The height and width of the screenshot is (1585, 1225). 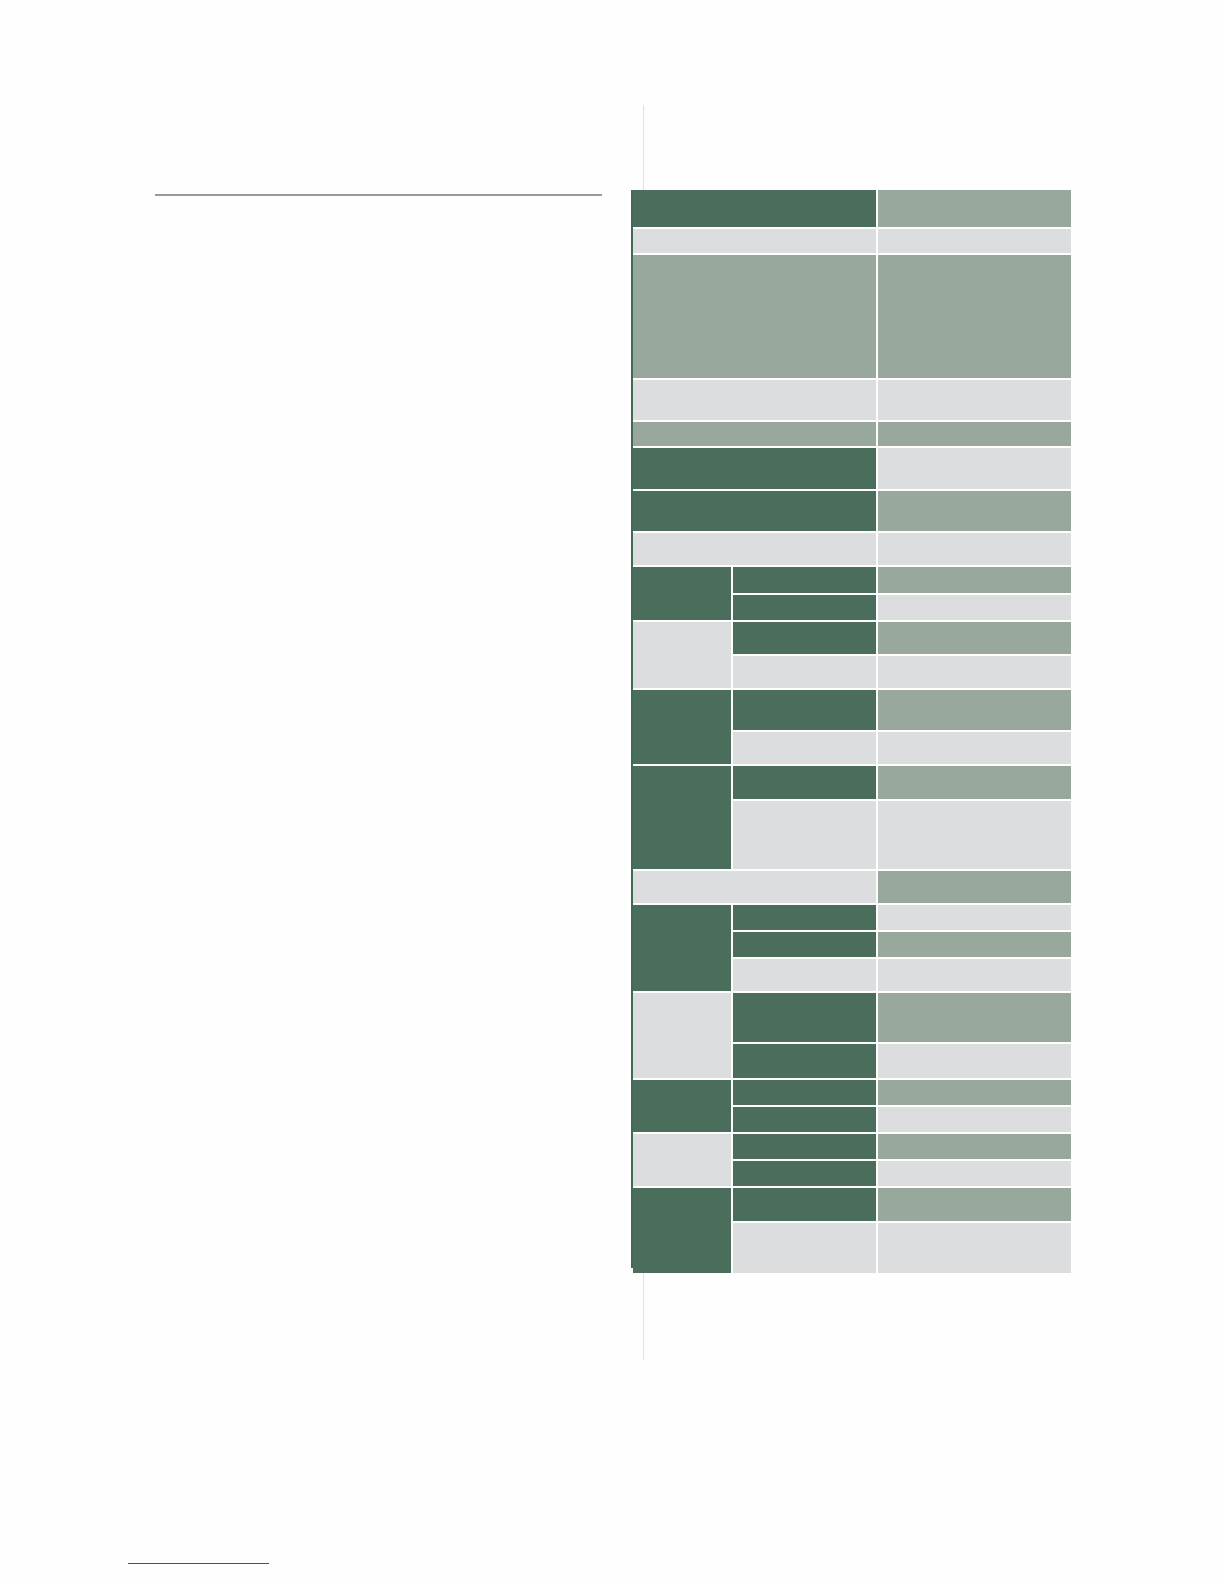 What do you see at coordinates (632, 729) in the screenshot?
I see `table-left-edge` at bounding box center [632, 729].